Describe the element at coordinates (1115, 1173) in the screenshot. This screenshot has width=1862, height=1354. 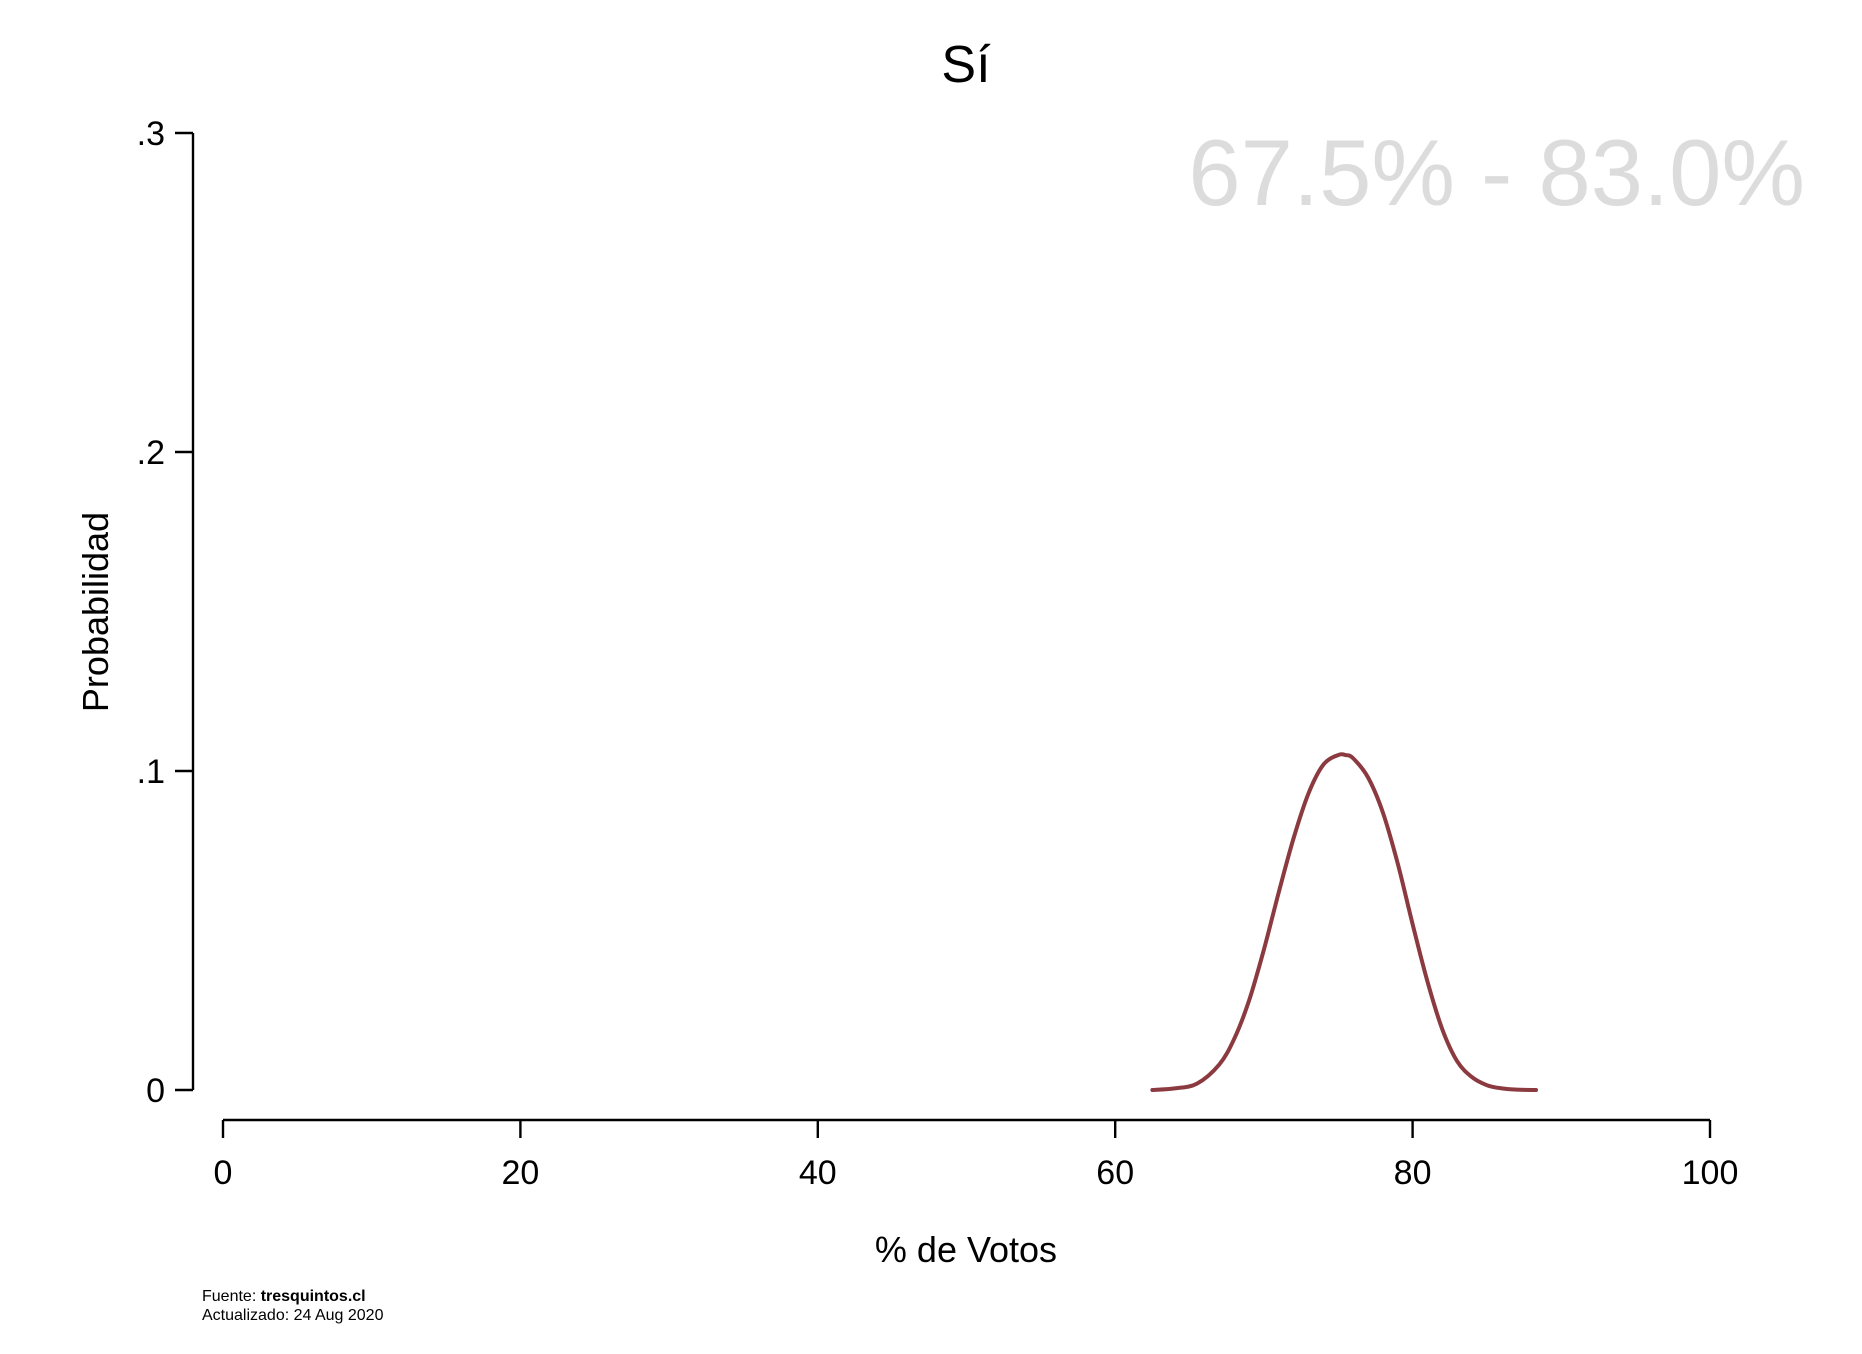
I see `x-tick-label-3: 60` at that location.